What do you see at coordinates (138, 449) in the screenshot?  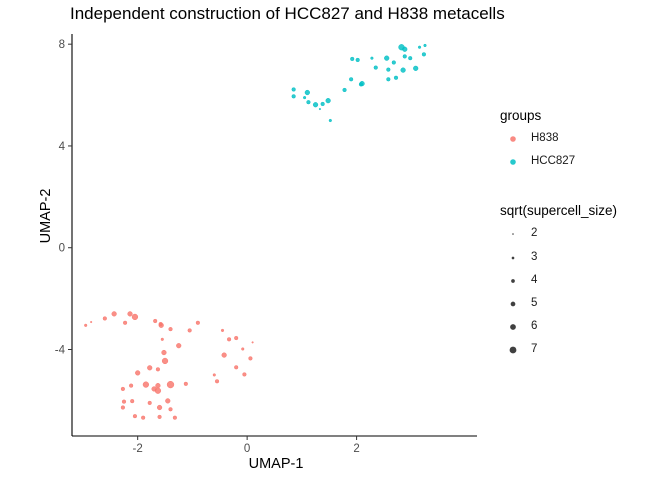 I see `x-tick-label: -2` at bounding box center [138, 449].